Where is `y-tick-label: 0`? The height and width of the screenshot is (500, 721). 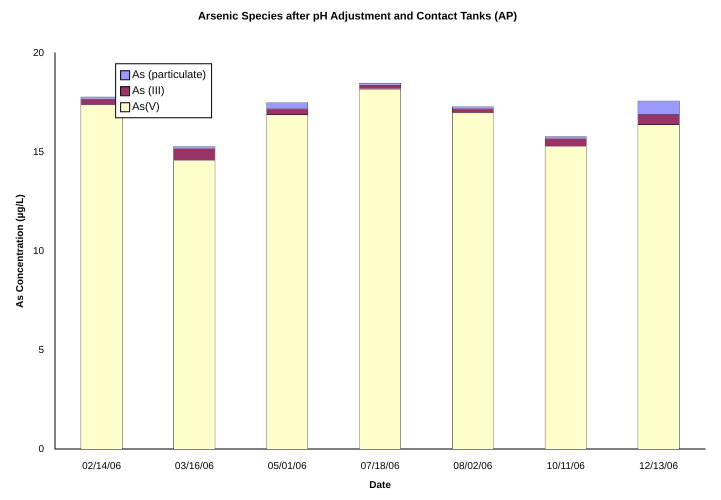
y-tick-label: 0 is located at coordinates (41, 449).